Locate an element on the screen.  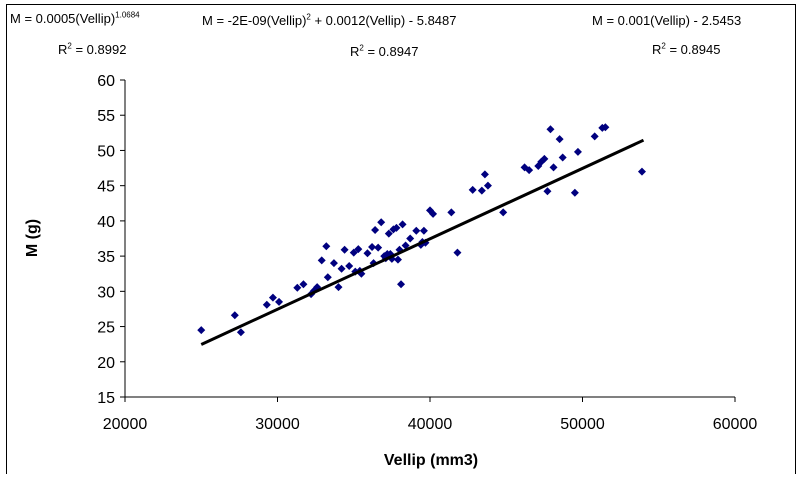
r2-power-label: R is located at coordinates (63, 49).